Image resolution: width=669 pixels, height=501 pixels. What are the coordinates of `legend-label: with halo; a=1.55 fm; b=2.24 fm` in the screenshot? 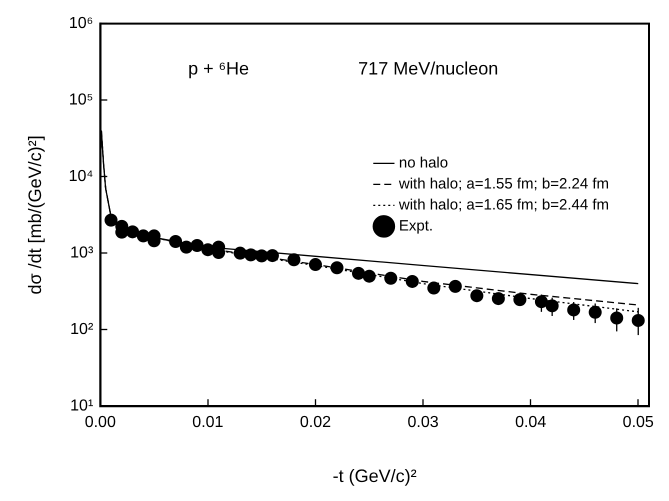 It's located at (503, 184).